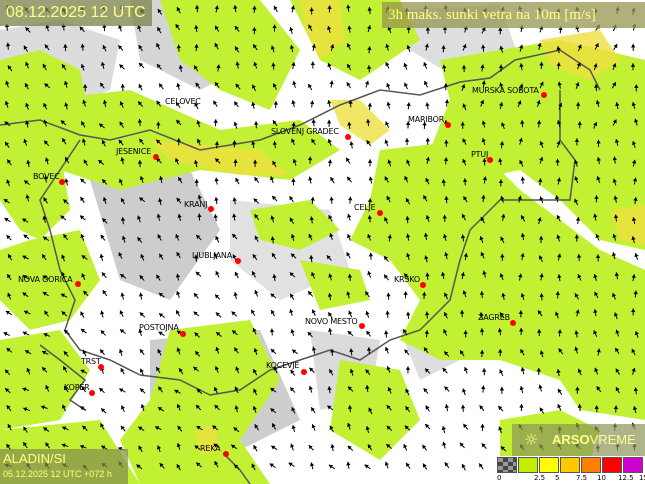 The image size is (645, 484). What do you see at coordinates (407, 279) in the screenshot?
I see `city-label: KRSKO` at bounding box center [407, 279].